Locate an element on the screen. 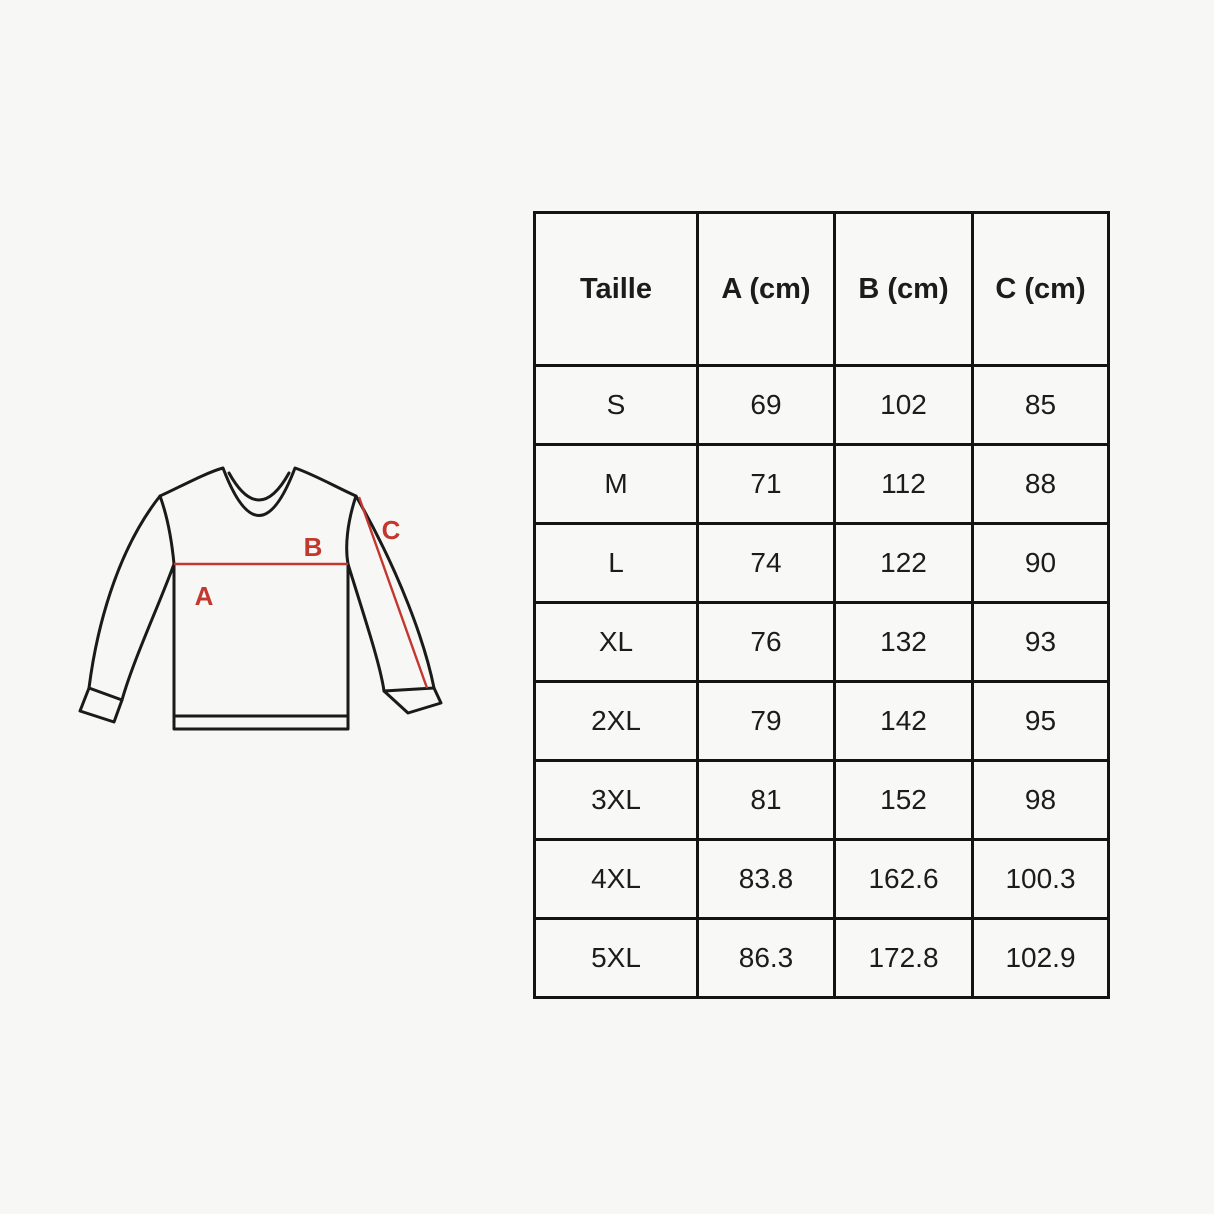 The image size is (1214, 1214). table-row: 4XL 83.8 162.6 100.3 is located at coordinates (821, 879).